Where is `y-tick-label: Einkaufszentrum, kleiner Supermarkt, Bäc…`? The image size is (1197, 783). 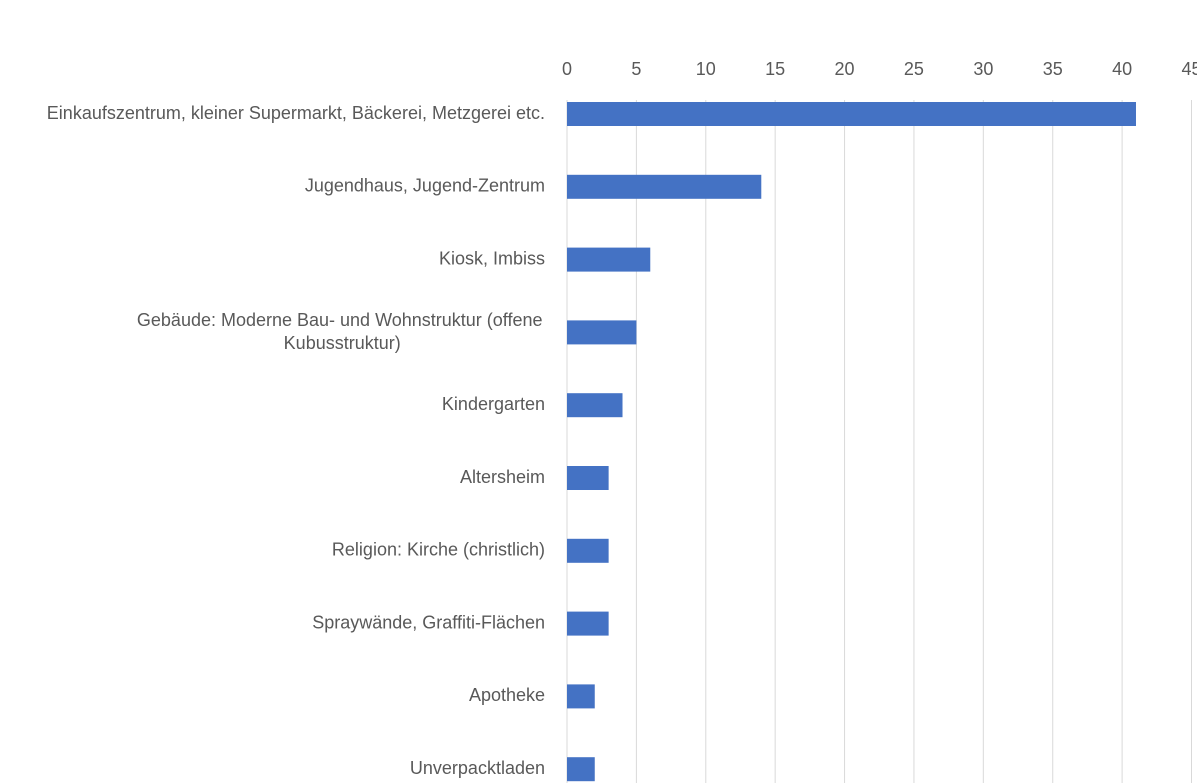 y-tick-label: Einkaufszentrum, kleiner Supermarkt, Bäc… is located at coordinates (296, 113).